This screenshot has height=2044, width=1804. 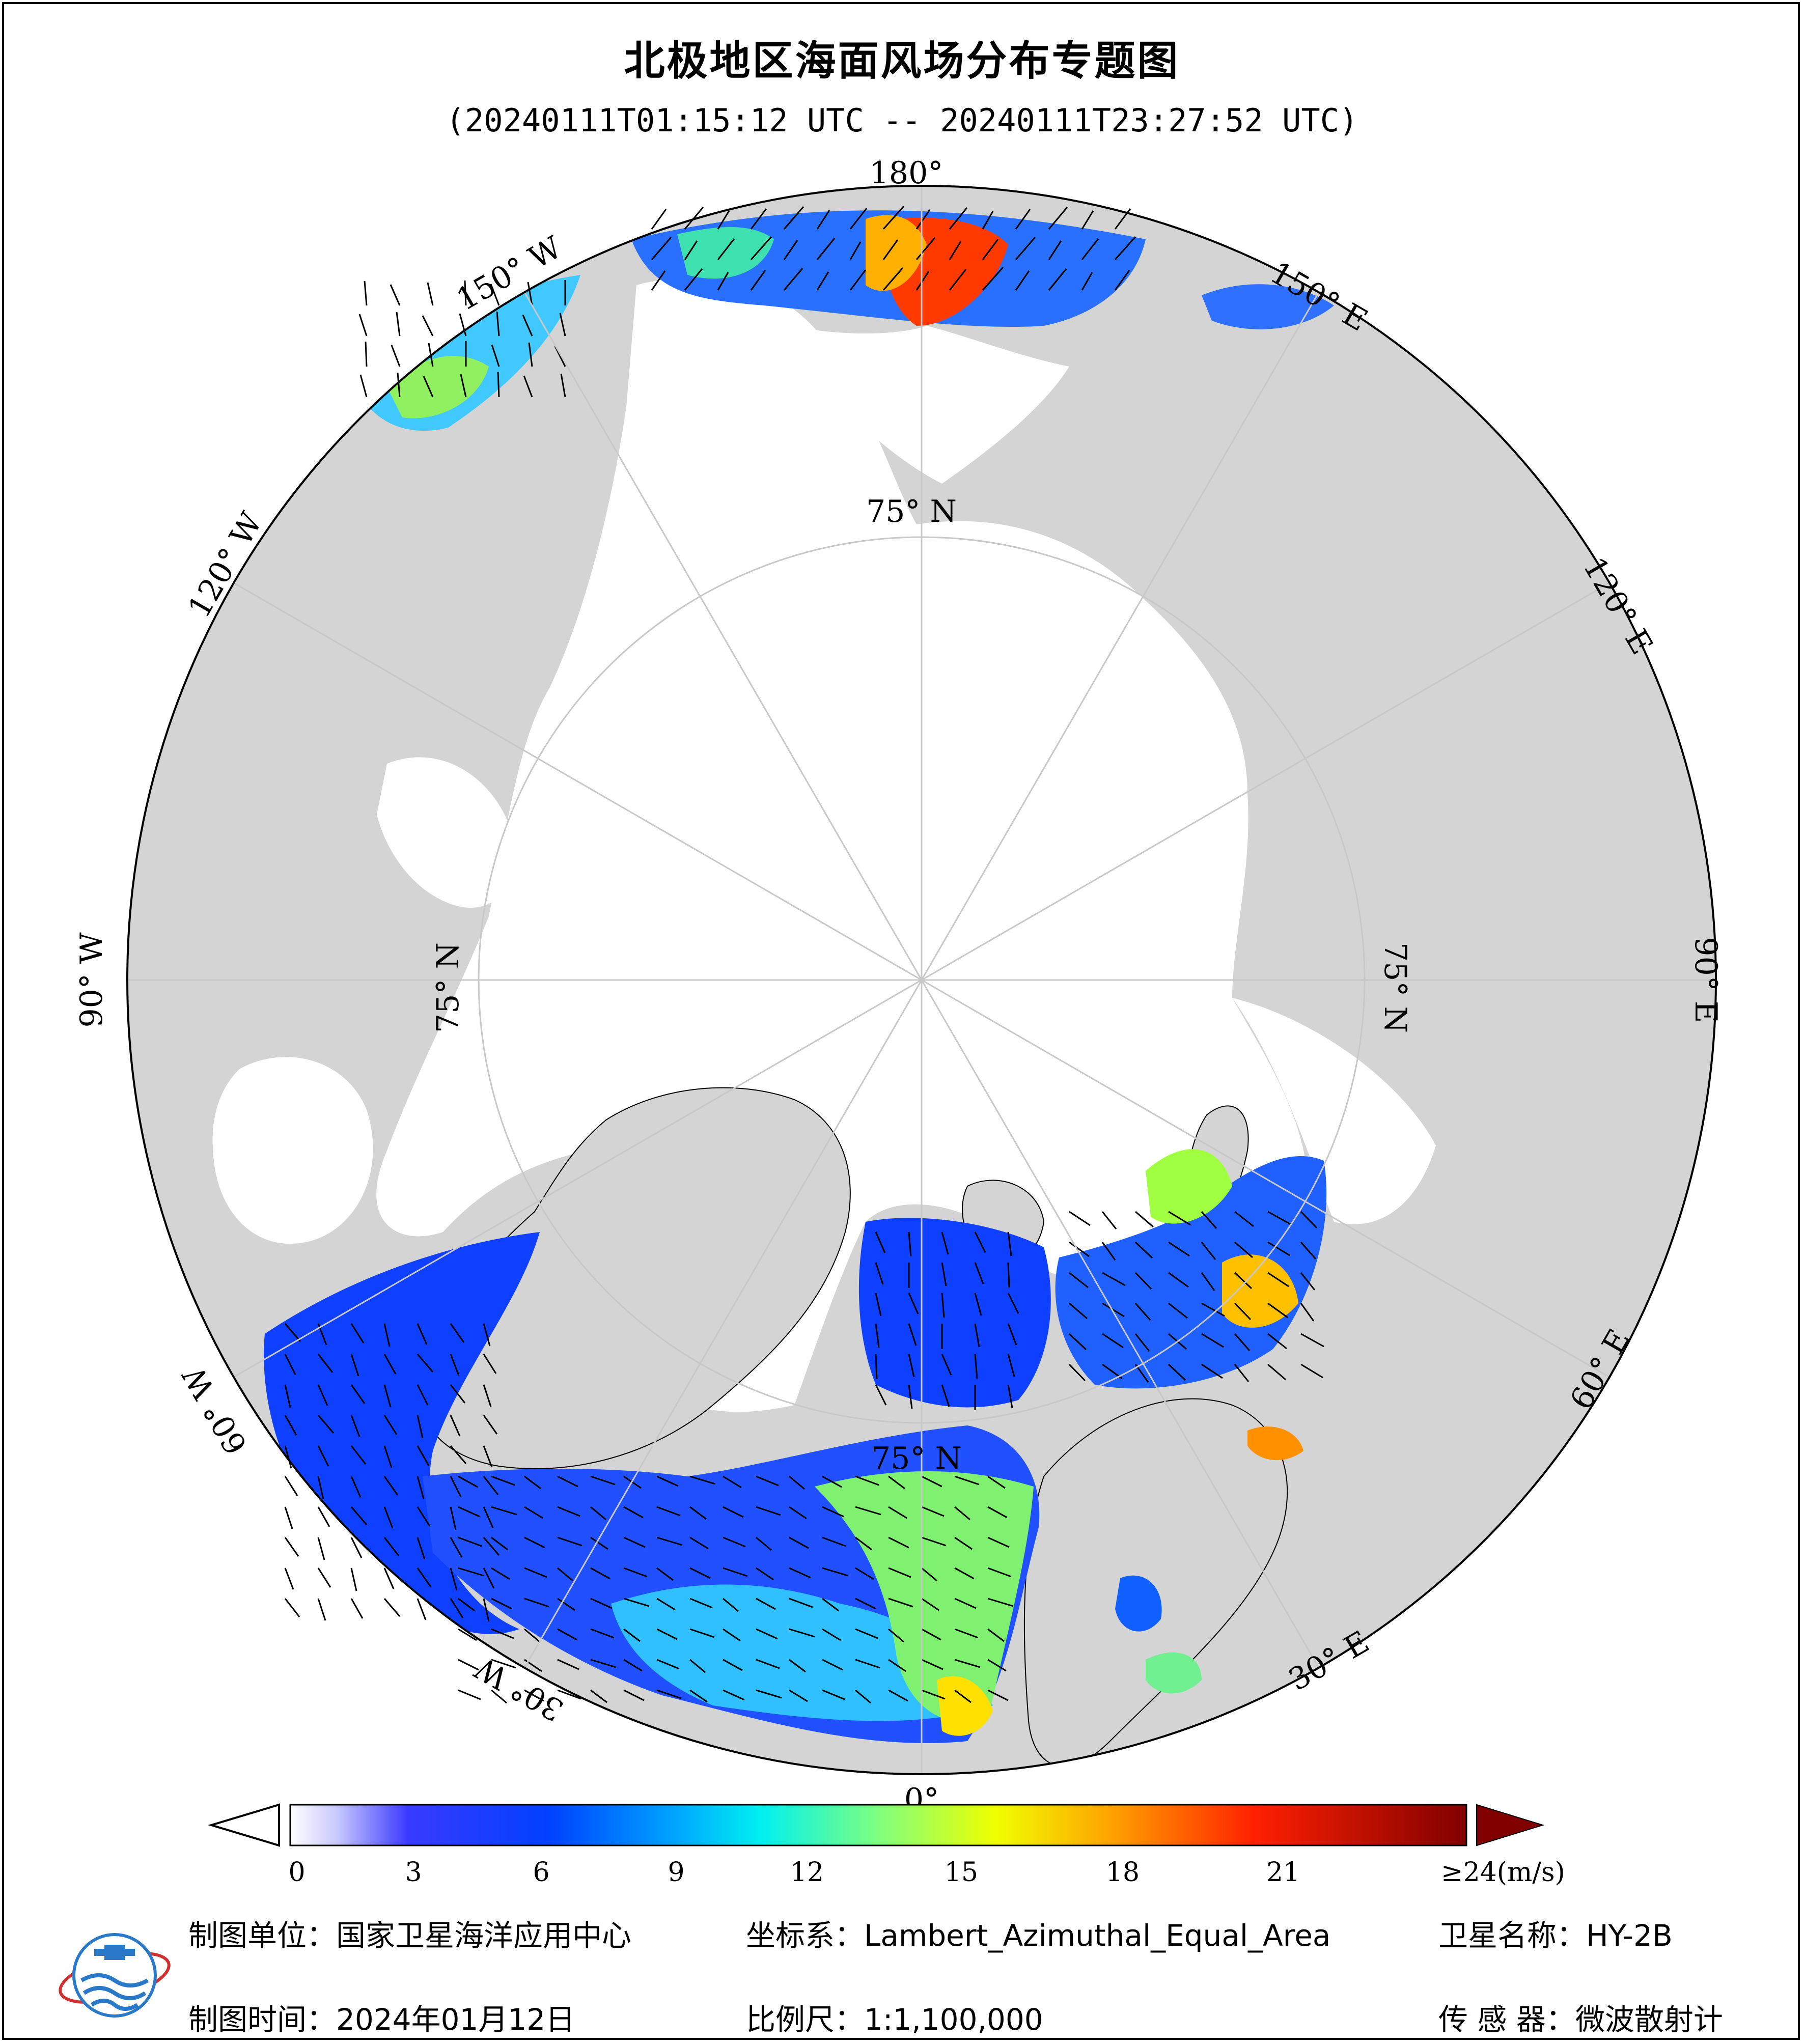 I want to click on lat-label-right: 75° N, so click(x=1395, y=987).